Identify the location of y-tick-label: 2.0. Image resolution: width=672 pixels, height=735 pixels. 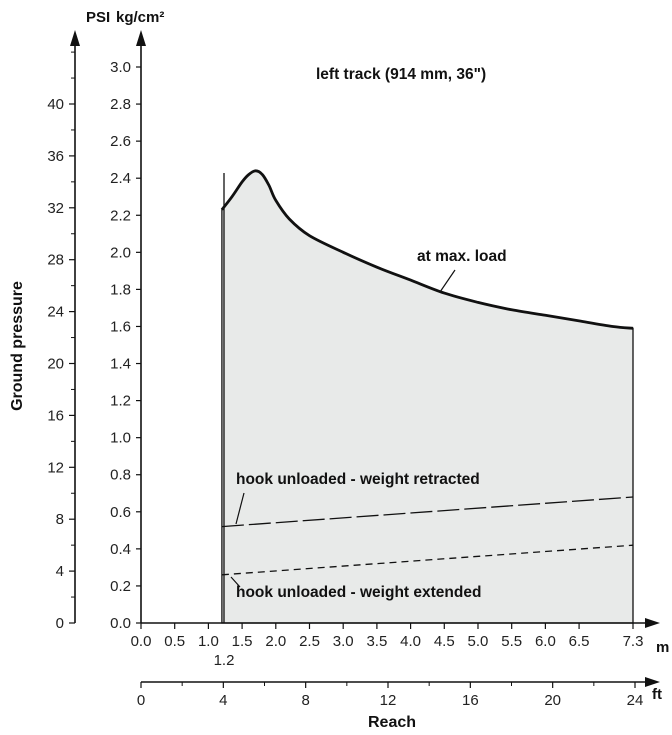
(120, 252).